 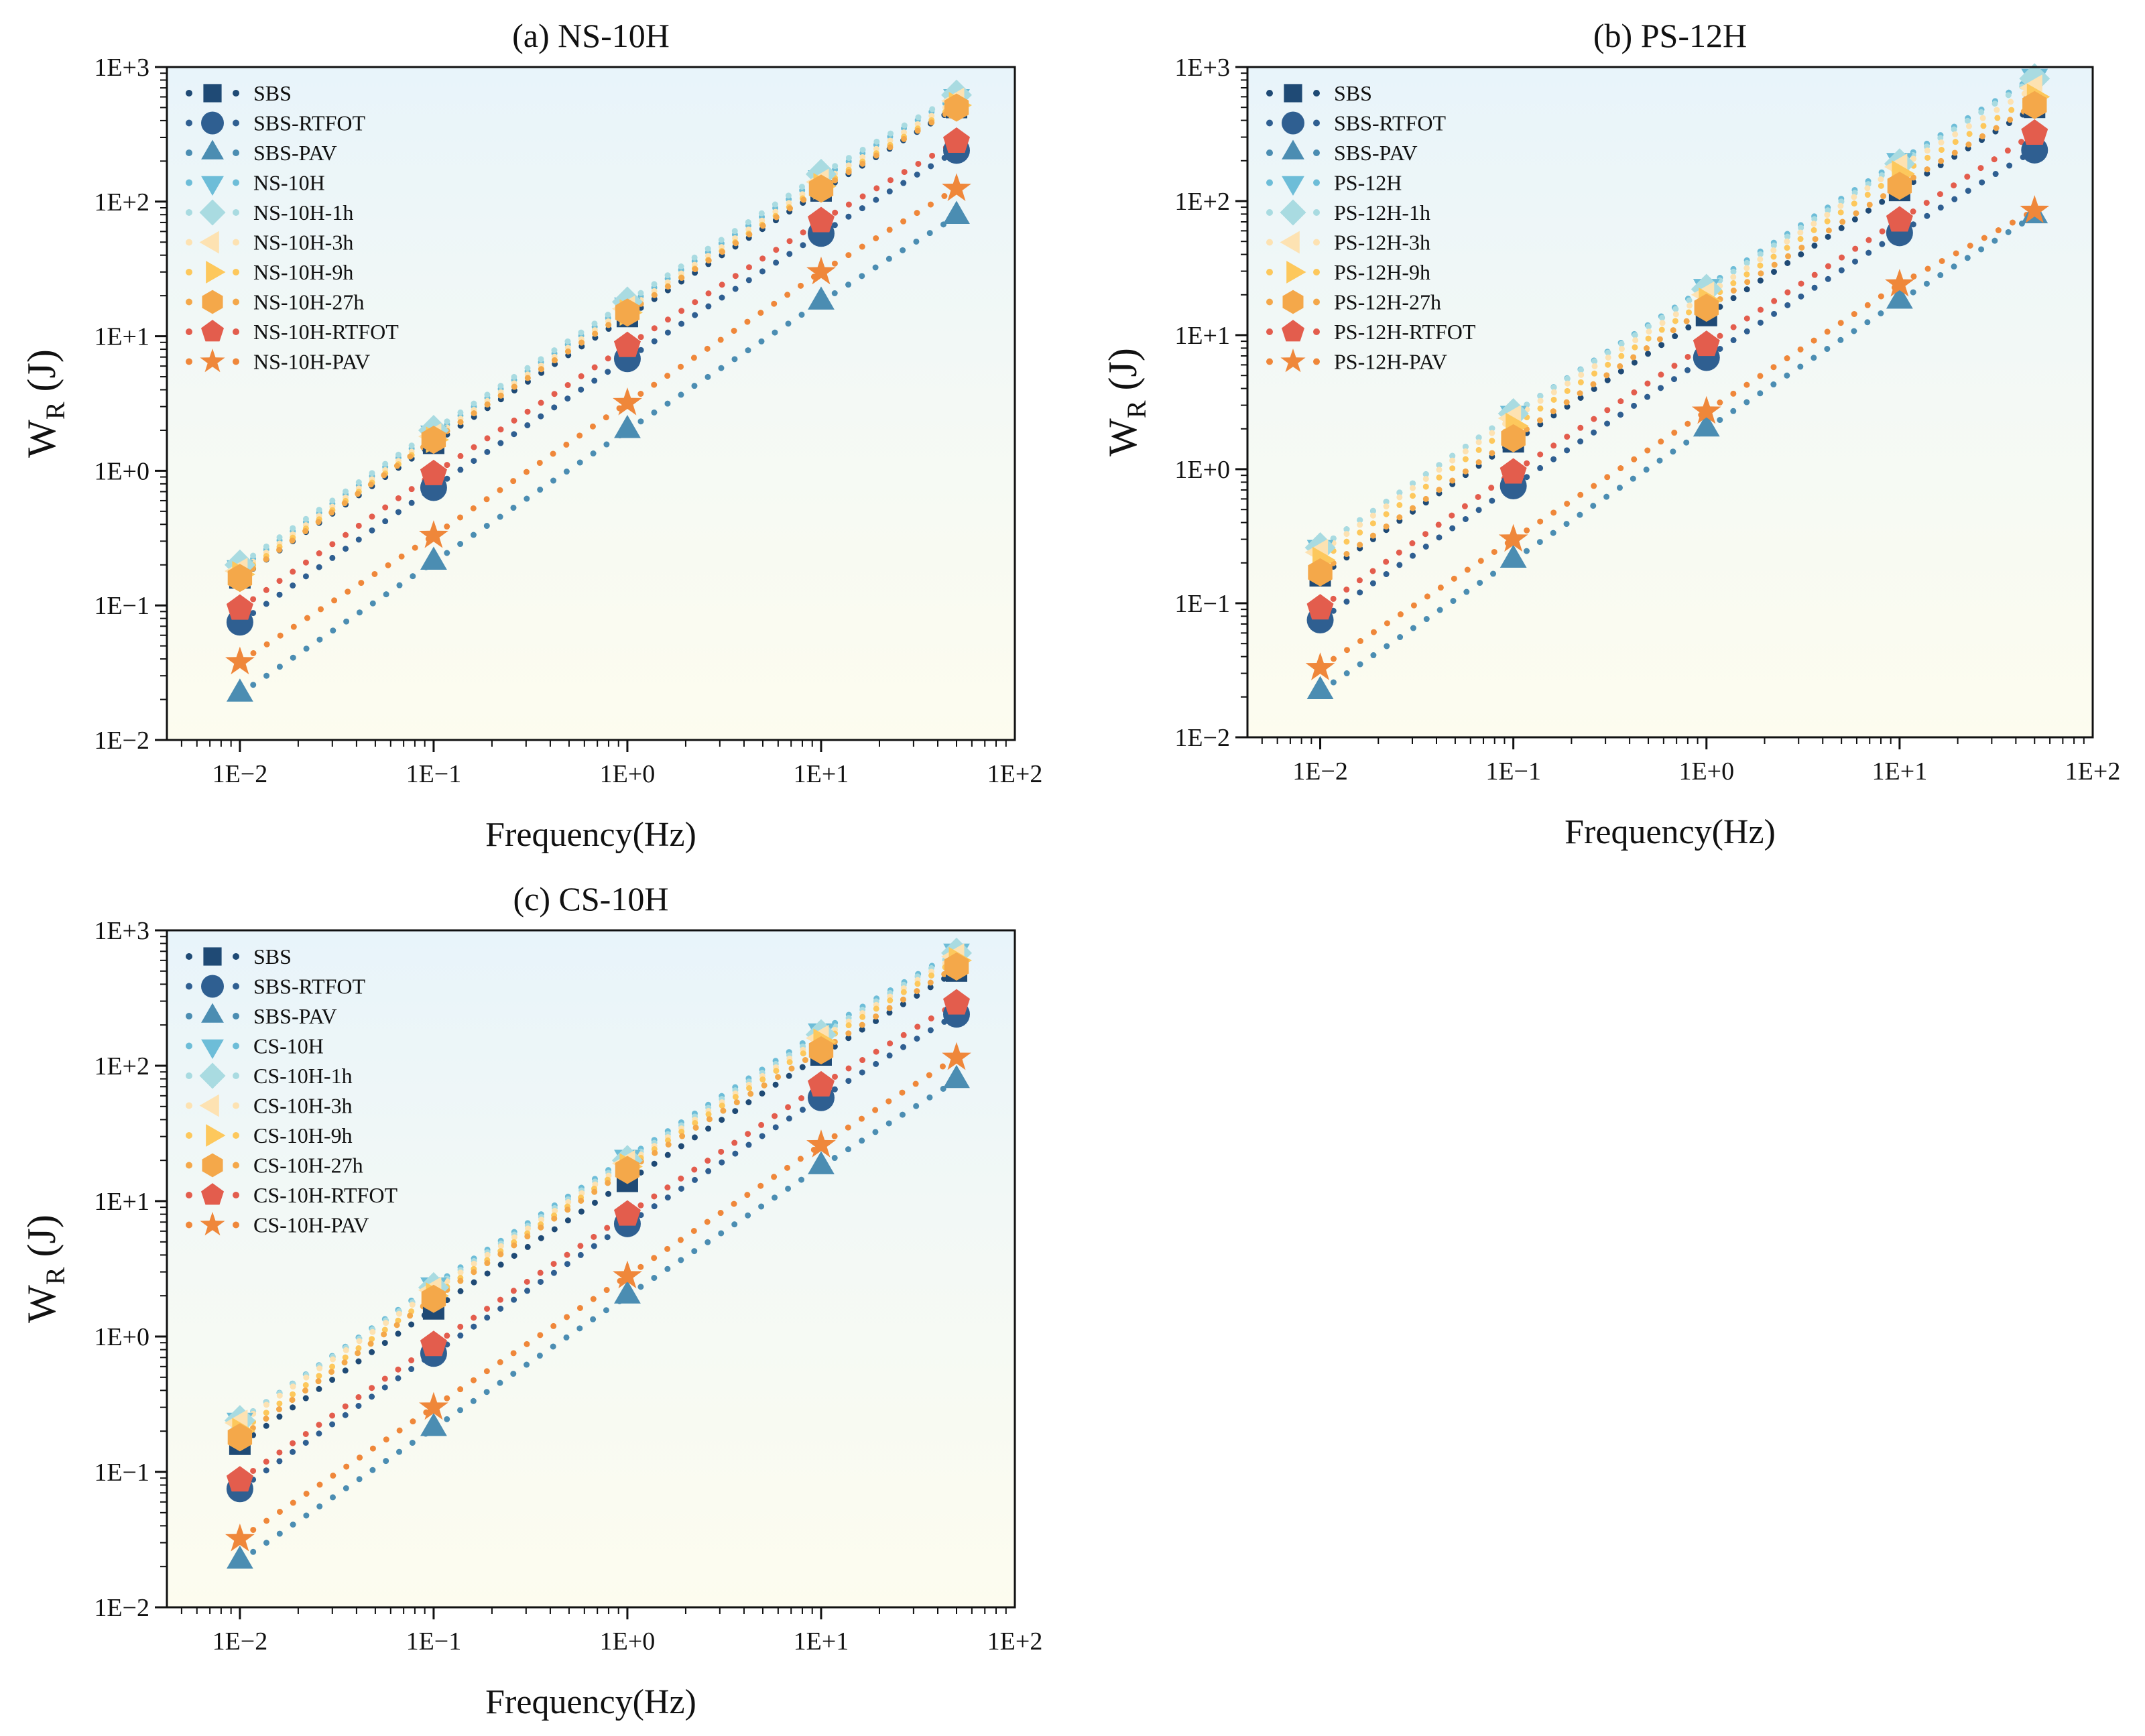 I want to click on y-tick-label: 1E+0, so click(x=122, y=1337).